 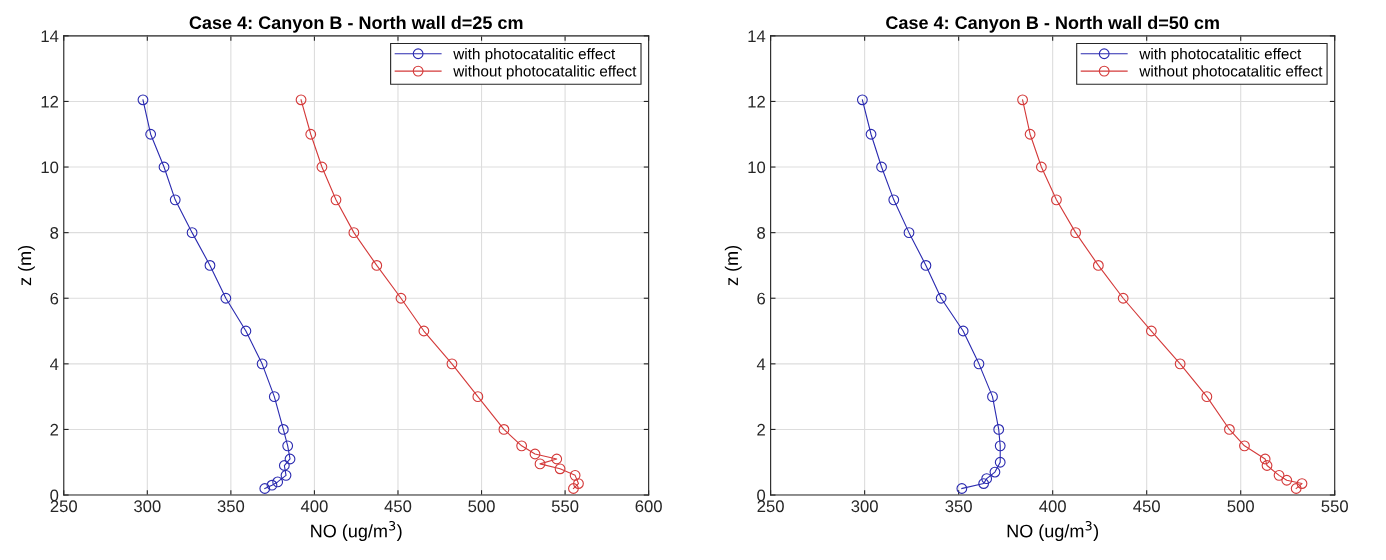 What do you see at coordinates (356, 24) in the screenshot?
I see `chart-title: Case 4: Canyon B - North wall d=25 cm` at bounding box center [356, 24].